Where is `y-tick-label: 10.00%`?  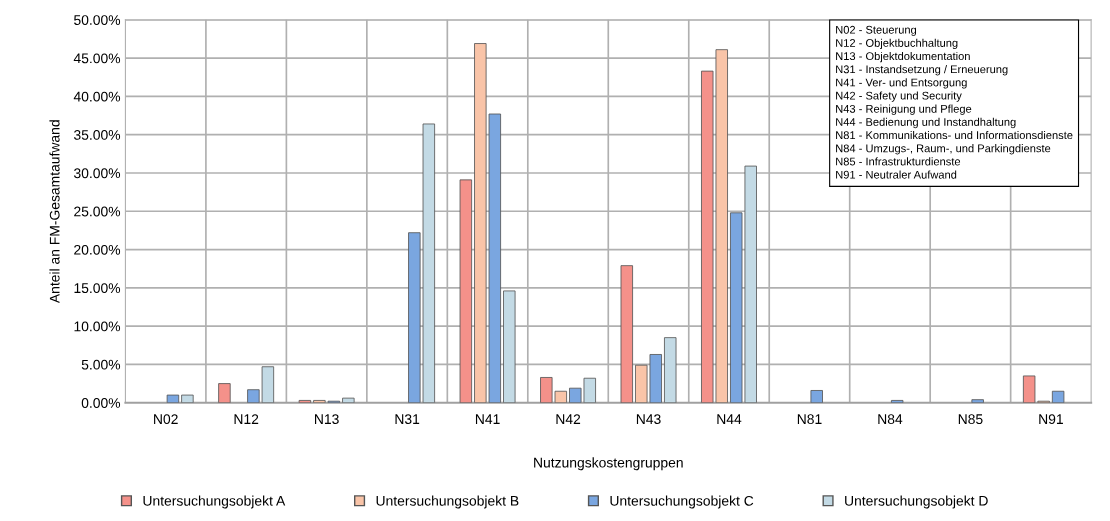 y-tick-label: 10.00% is located at coordinates (97, 326).